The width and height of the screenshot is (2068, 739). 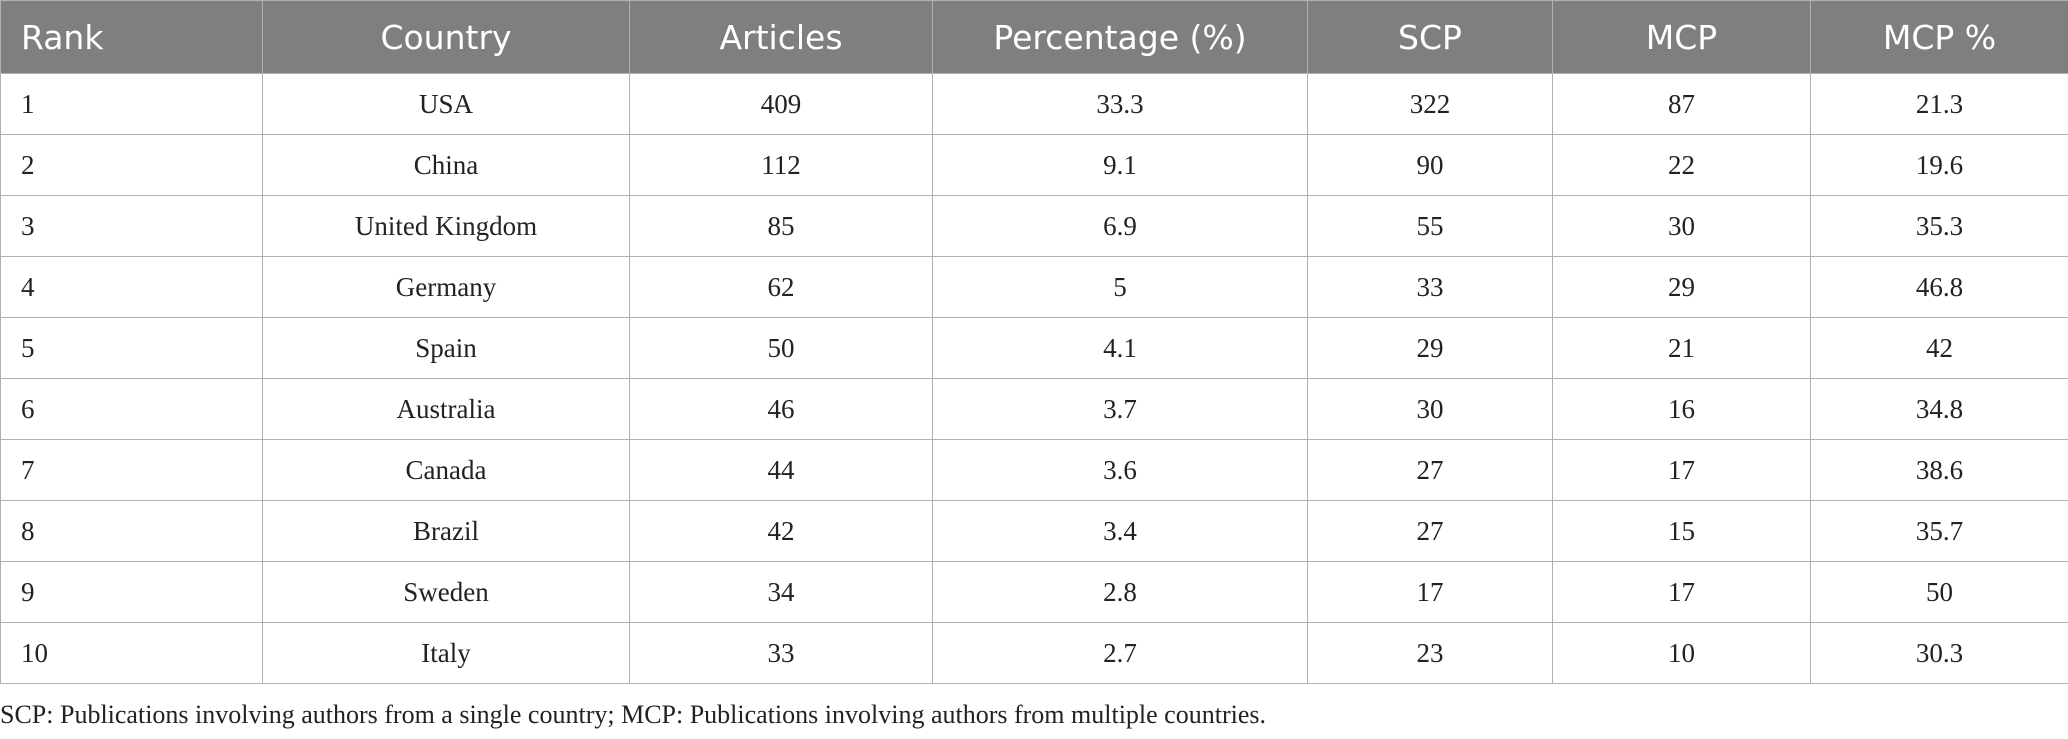 What do you see at coordinates (1430, 37) in the screenshot?
I see `header-cell: SCP` at bounding box center [1430, 37].